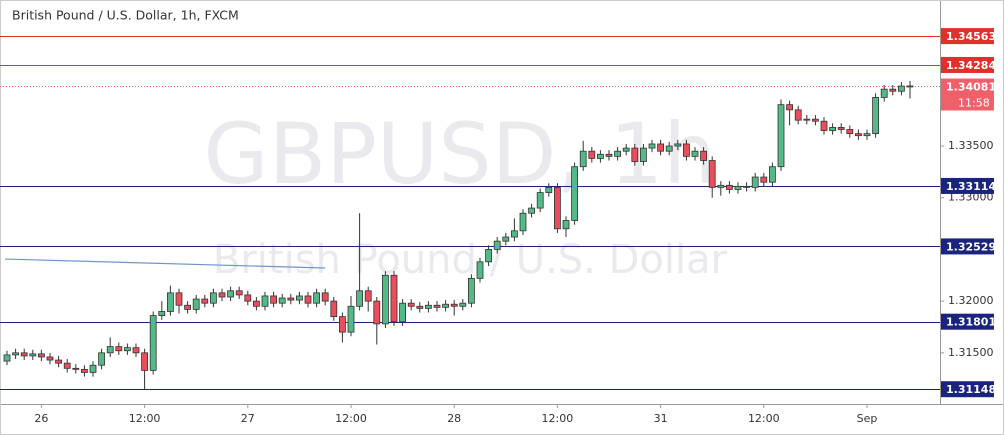  I want to click on level-label: 1.31801, so click(971, 322).